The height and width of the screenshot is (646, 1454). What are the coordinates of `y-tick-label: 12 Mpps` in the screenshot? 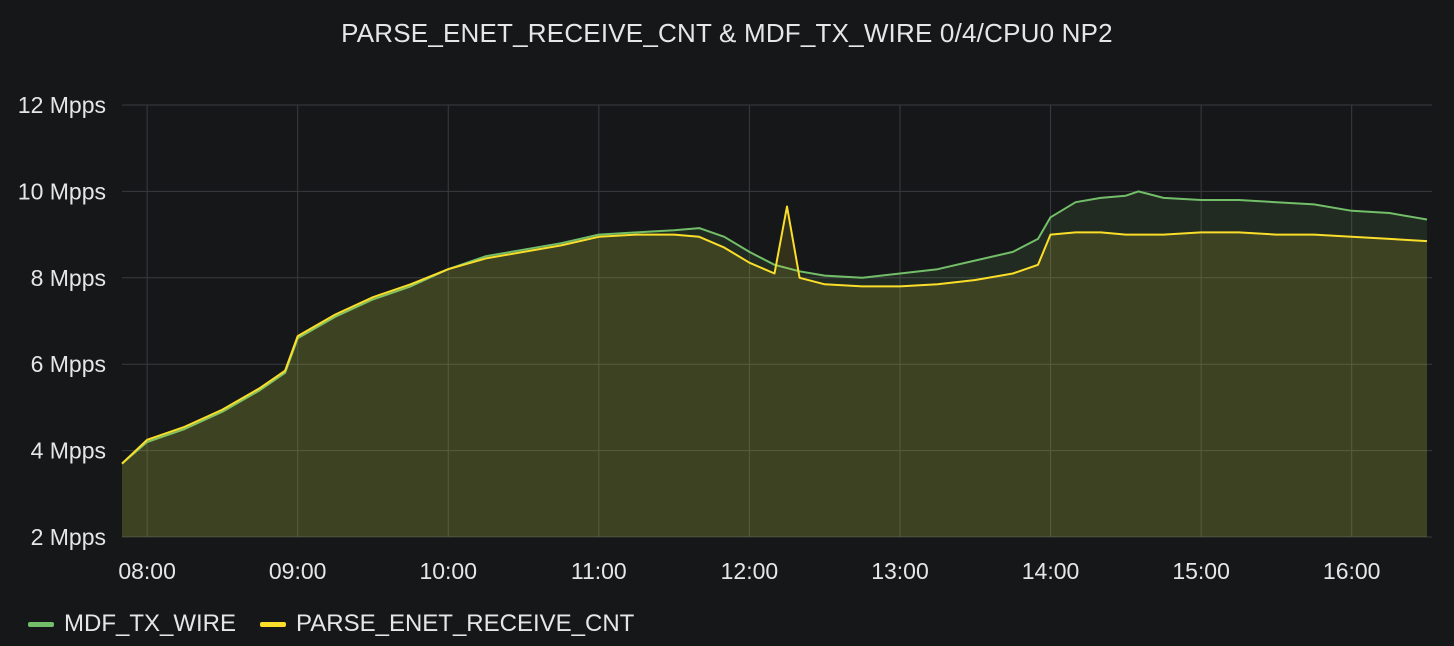 It's located at (62, 105).